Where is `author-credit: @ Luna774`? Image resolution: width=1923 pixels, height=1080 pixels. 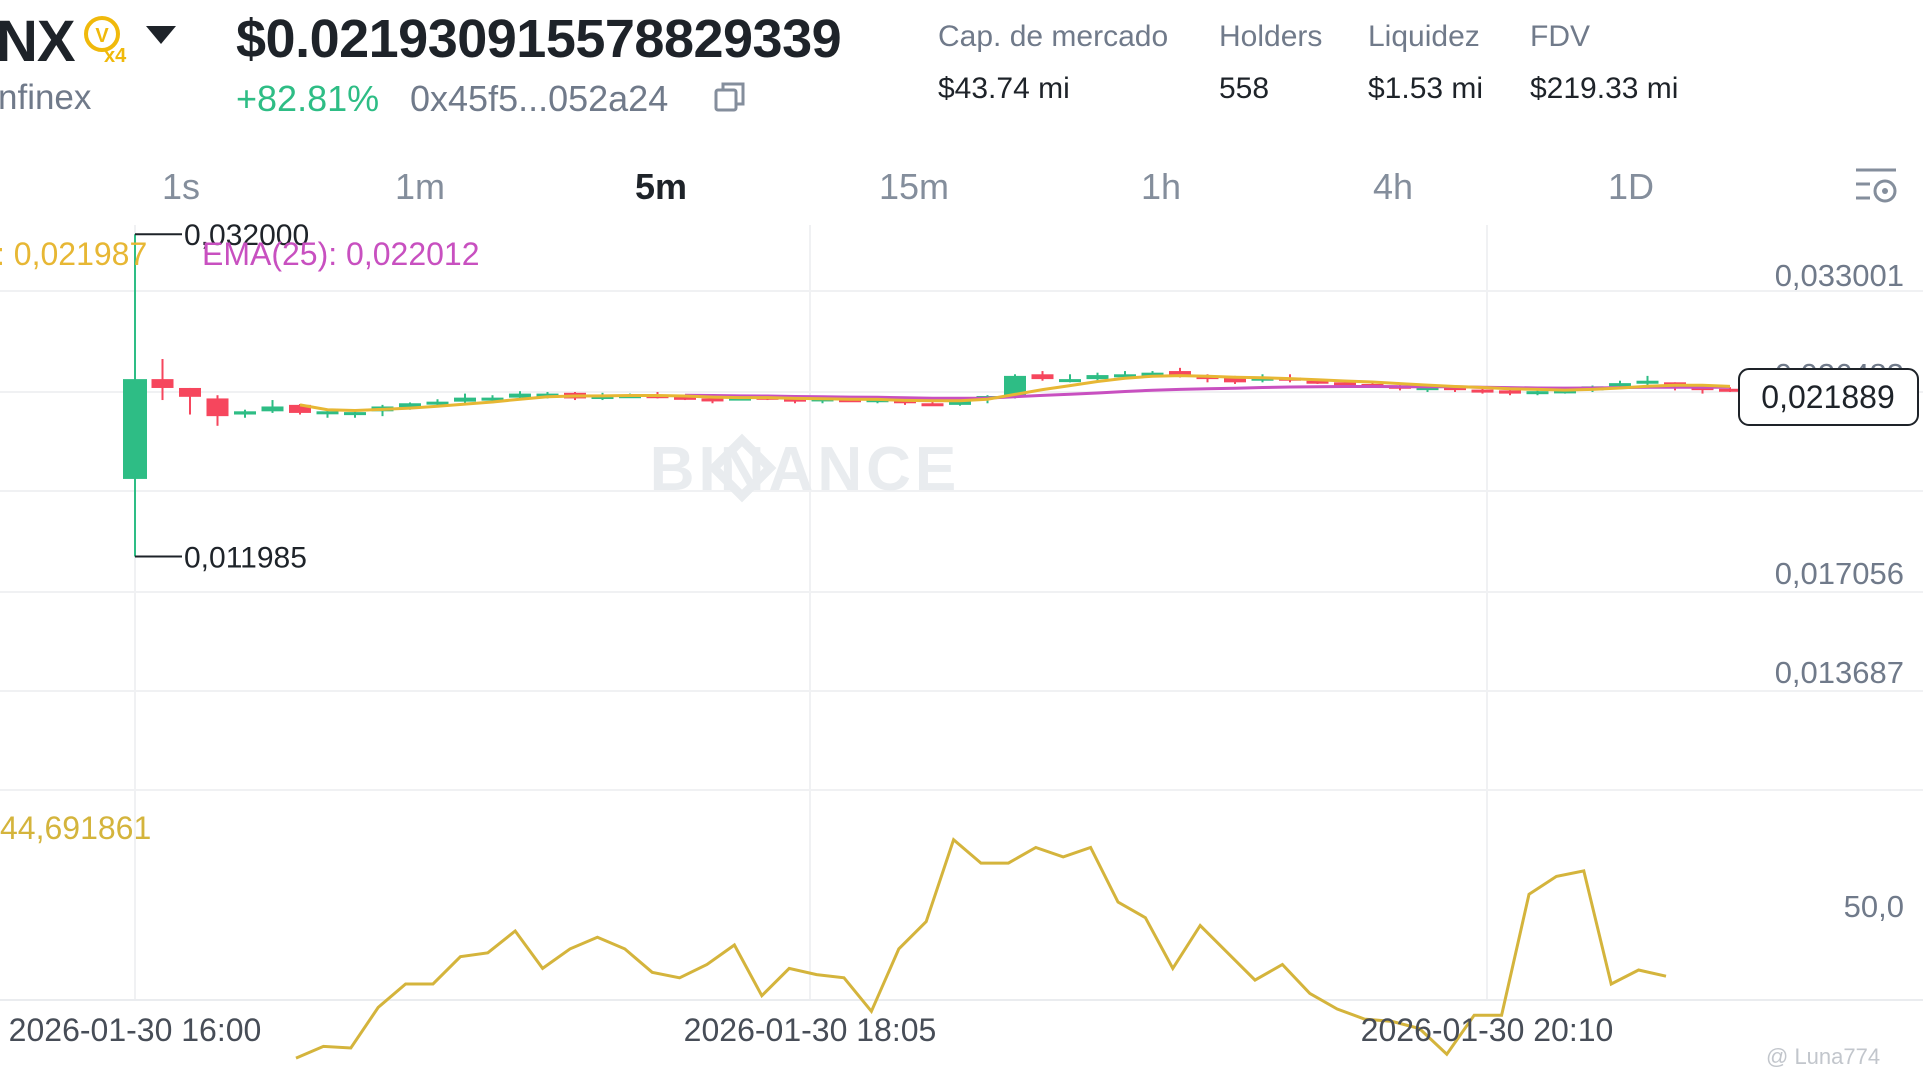 author-credit: @ Luna774 is located at coordinates (1823, 1056).